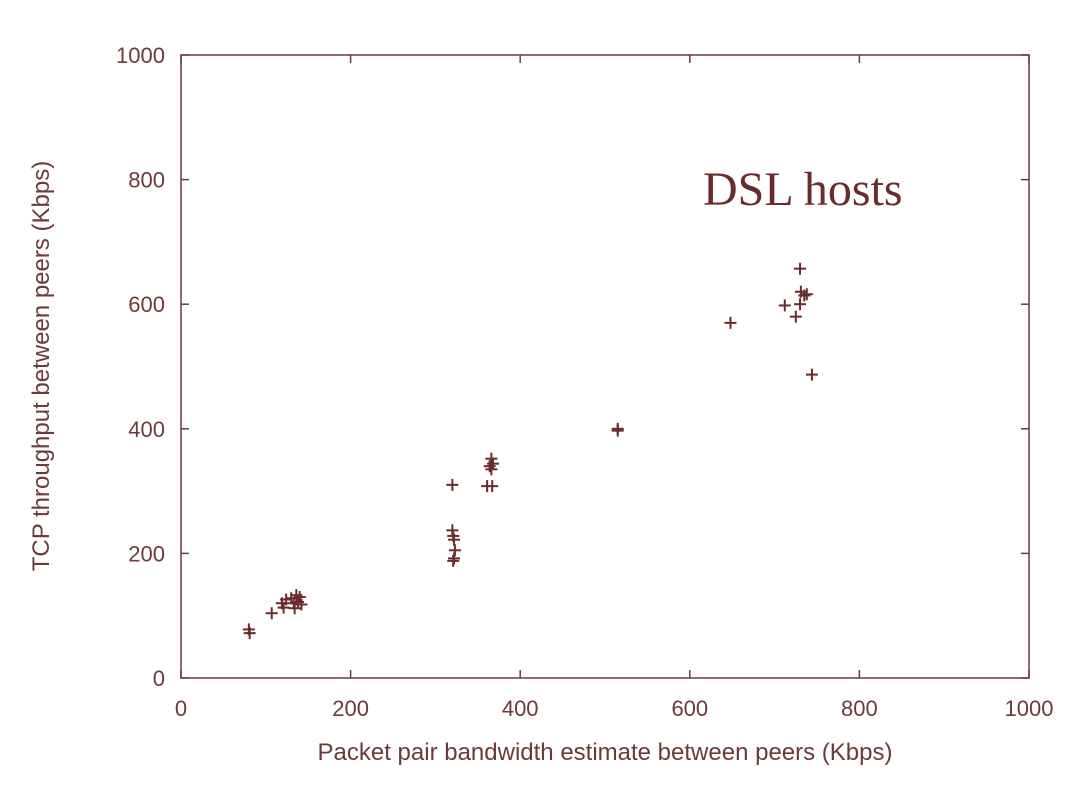 This screenshot has width=1083, height=786. What do you see at coordinates (146, 429) in the screenshot?
I see `y-tick-label: 400` at bounding box center [146, 429].